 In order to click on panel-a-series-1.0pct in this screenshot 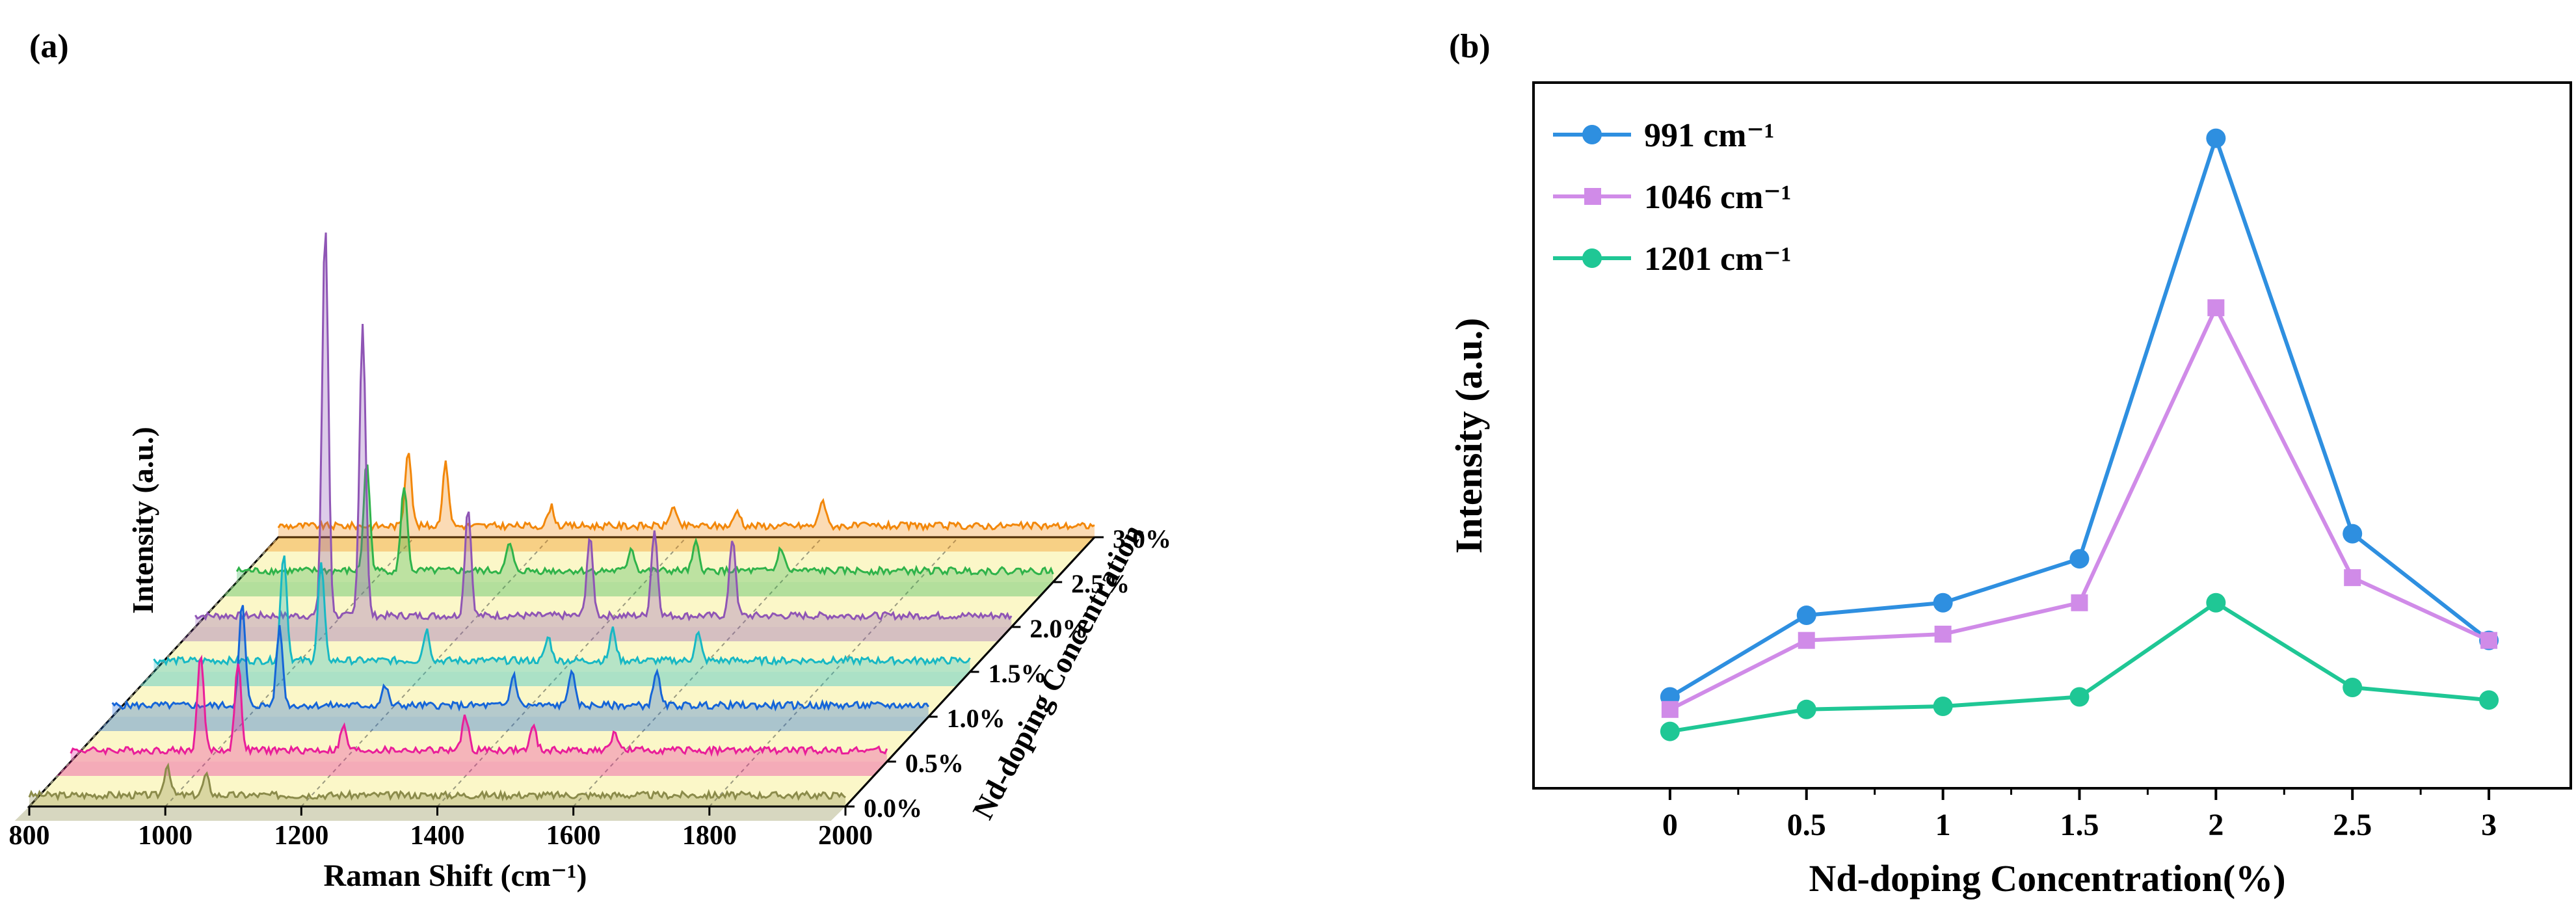, I will do `click(513, 668)`.